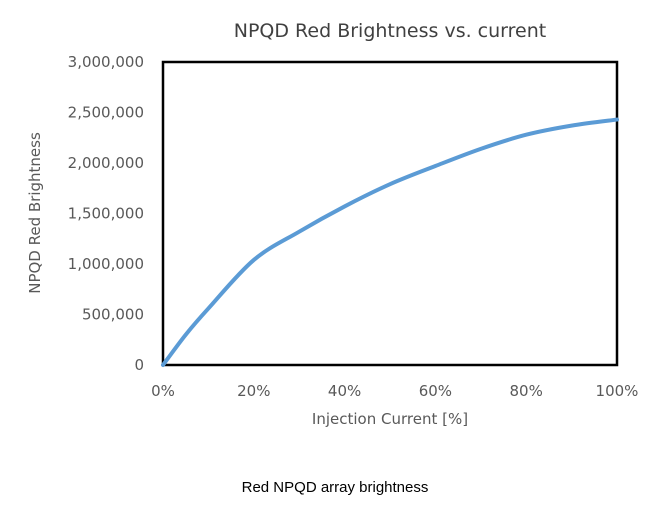  I want to click on y-tick-label: 2,000,000, so click(106, 163).